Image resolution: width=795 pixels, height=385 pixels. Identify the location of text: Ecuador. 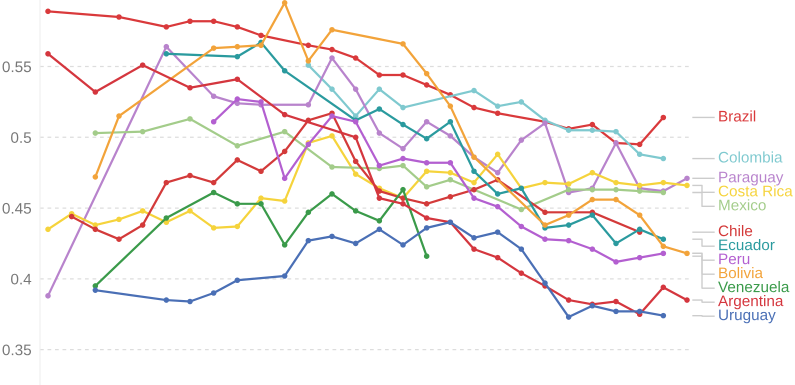
(747, 244).